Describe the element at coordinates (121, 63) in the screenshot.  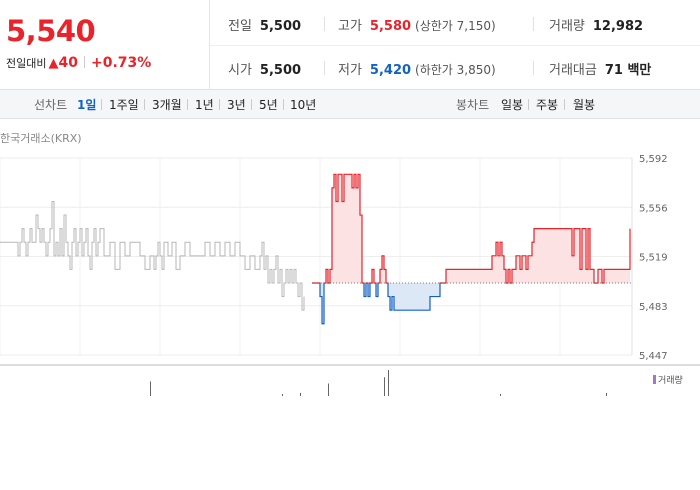
I see `change-rate: +0.73%` at that location.